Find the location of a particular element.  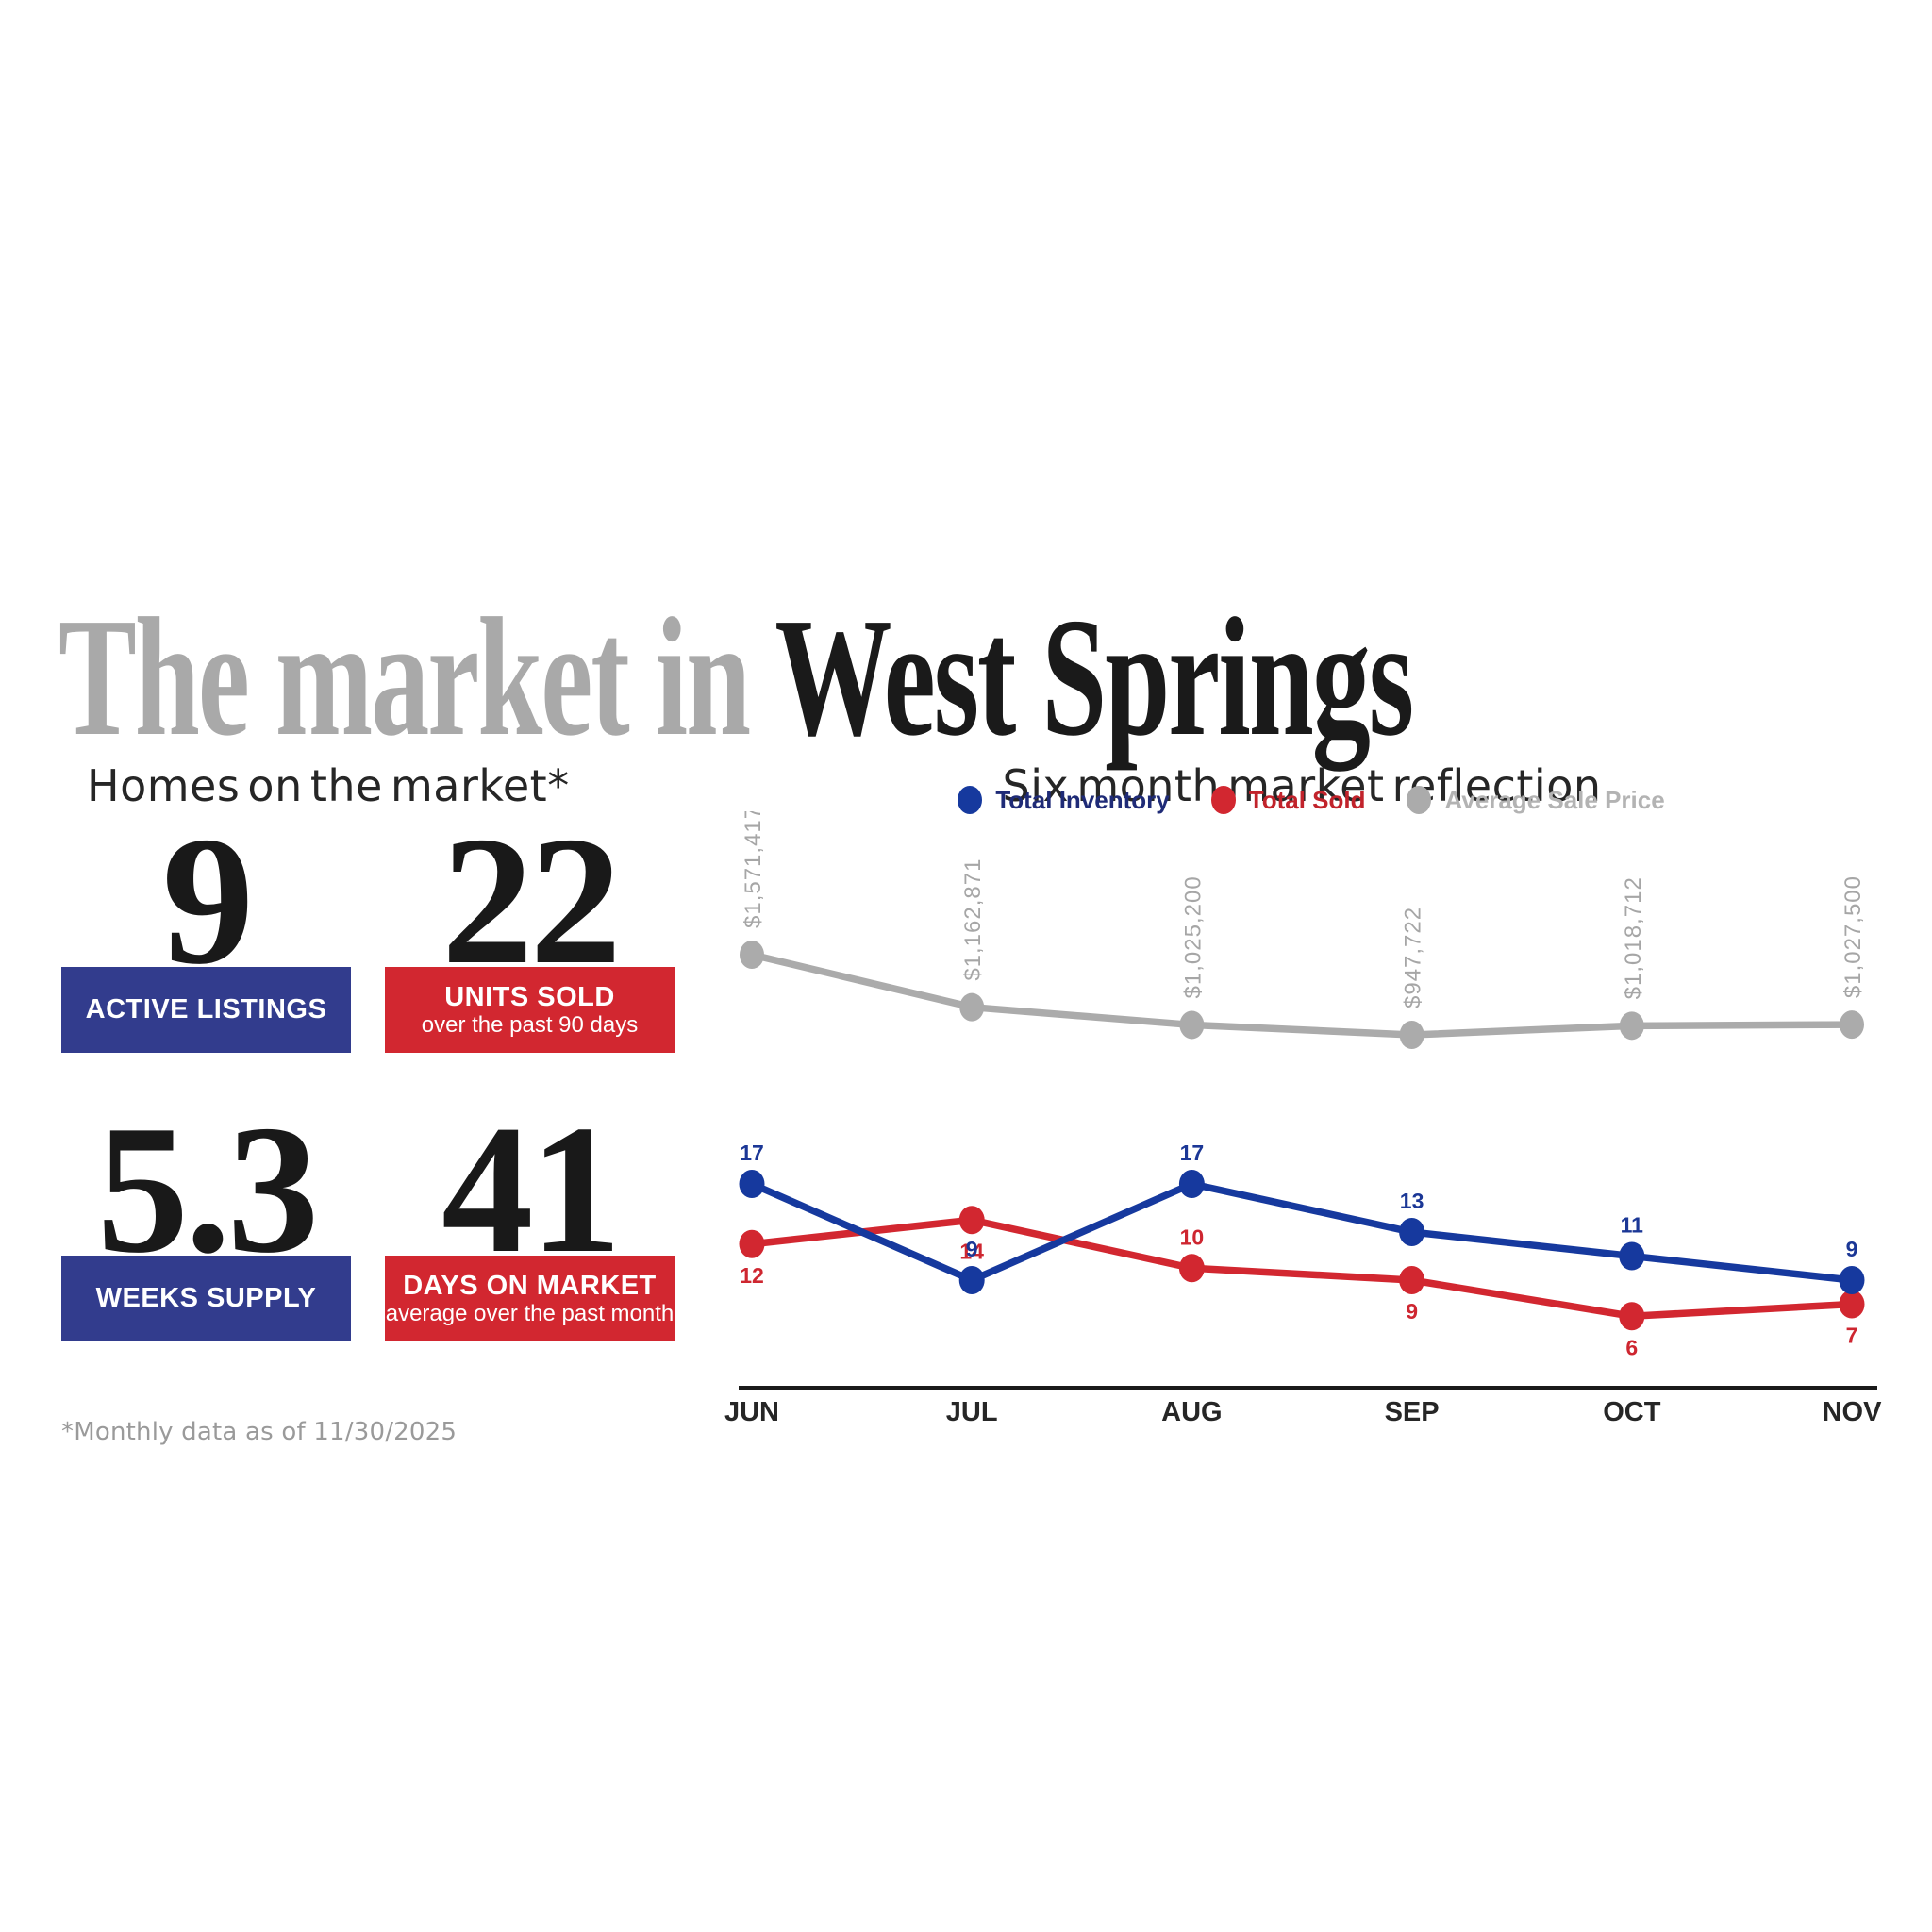

stat-label: UNITS SOLD is located at coordinates (529, 998).